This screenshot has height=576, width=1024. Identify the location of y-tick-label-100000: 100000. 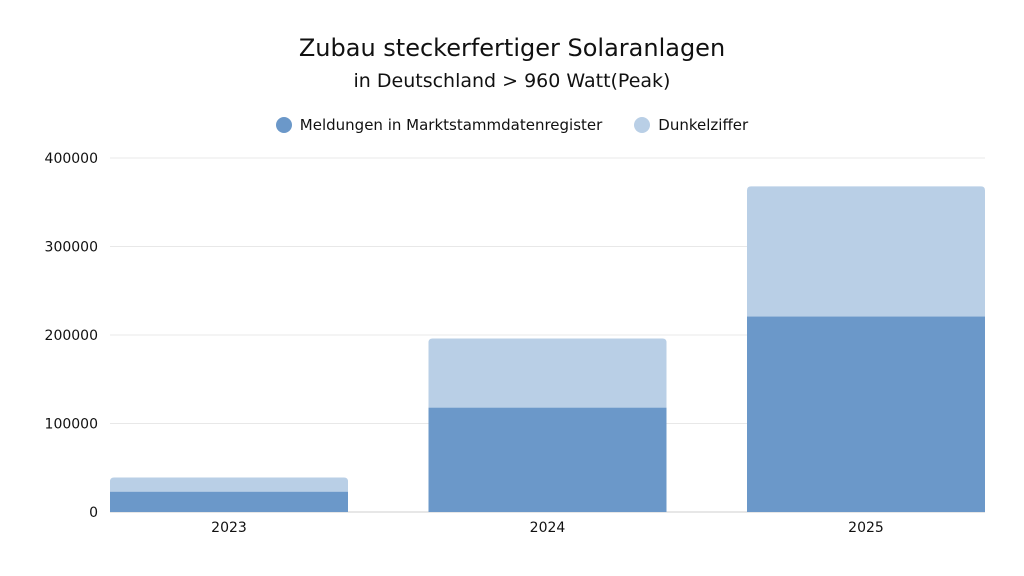
(71, 425).